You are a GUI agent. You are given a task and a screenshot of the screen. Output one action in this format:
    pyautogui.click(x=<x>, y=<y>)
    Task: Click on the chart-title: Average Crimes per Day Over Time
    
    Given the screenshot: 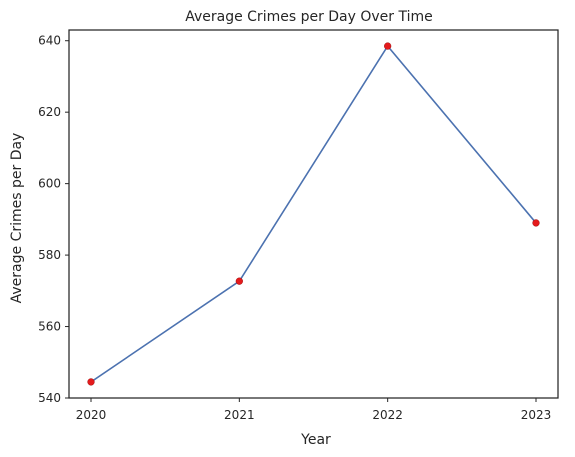 What is the action you would take?
    pyautogui.click(x=309, y=17)
    